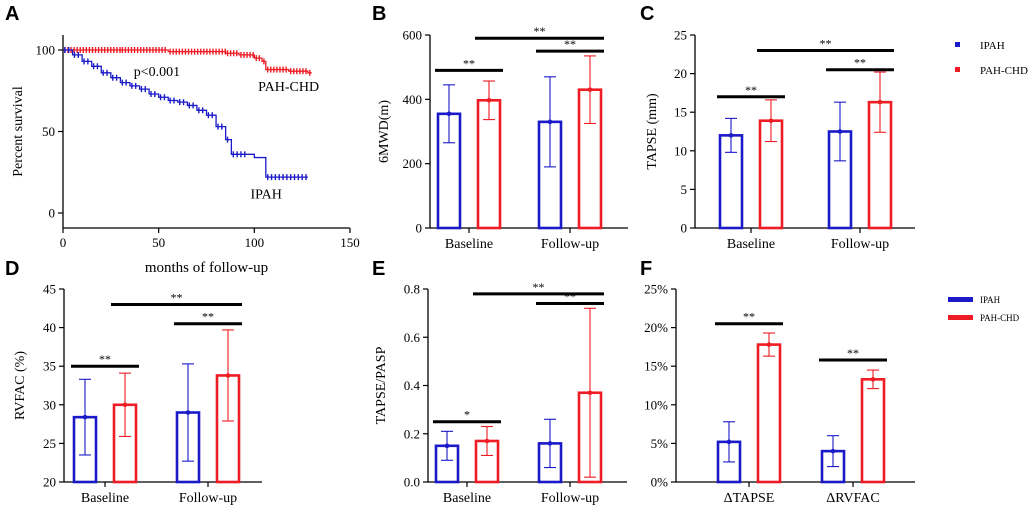  I want to click on legend-top-ipah-swatch, so click(957, 44).